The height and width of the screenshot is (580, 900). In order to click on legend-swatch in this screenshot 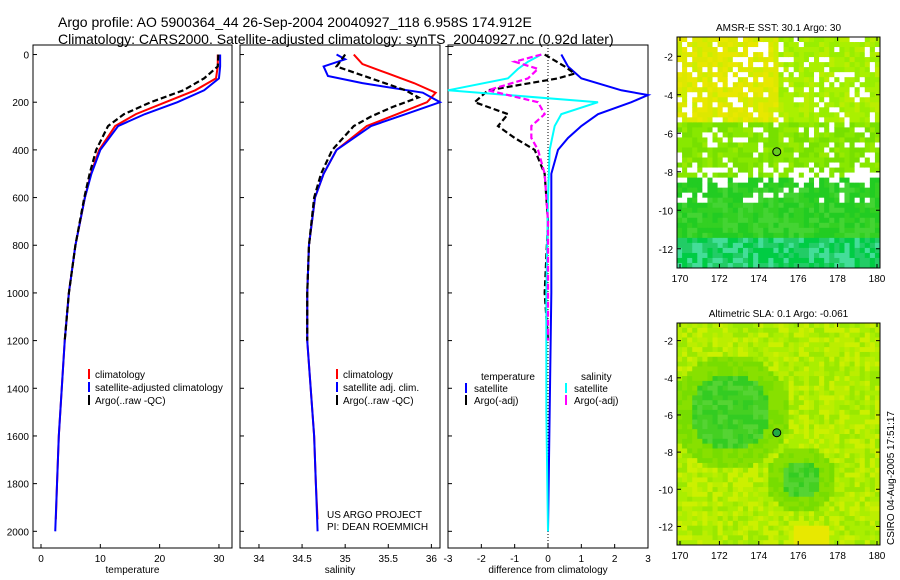, I will do `click(89, 374)`.